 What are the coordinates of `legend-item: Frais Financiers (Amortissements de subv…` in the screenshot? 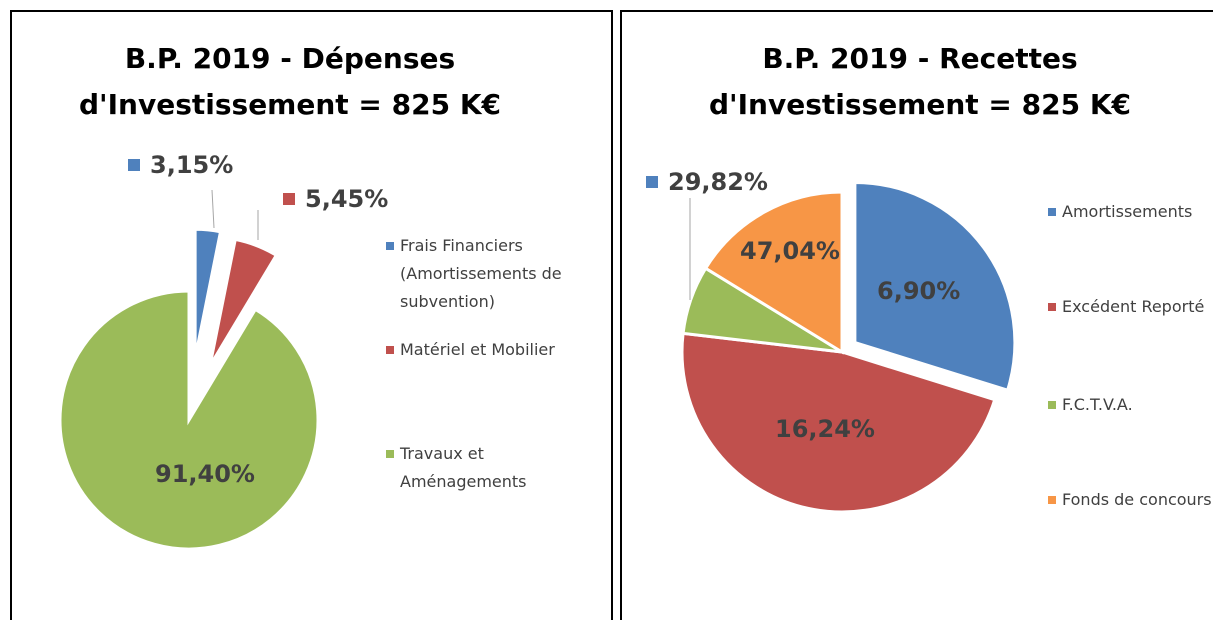 It's located at (493, 274).